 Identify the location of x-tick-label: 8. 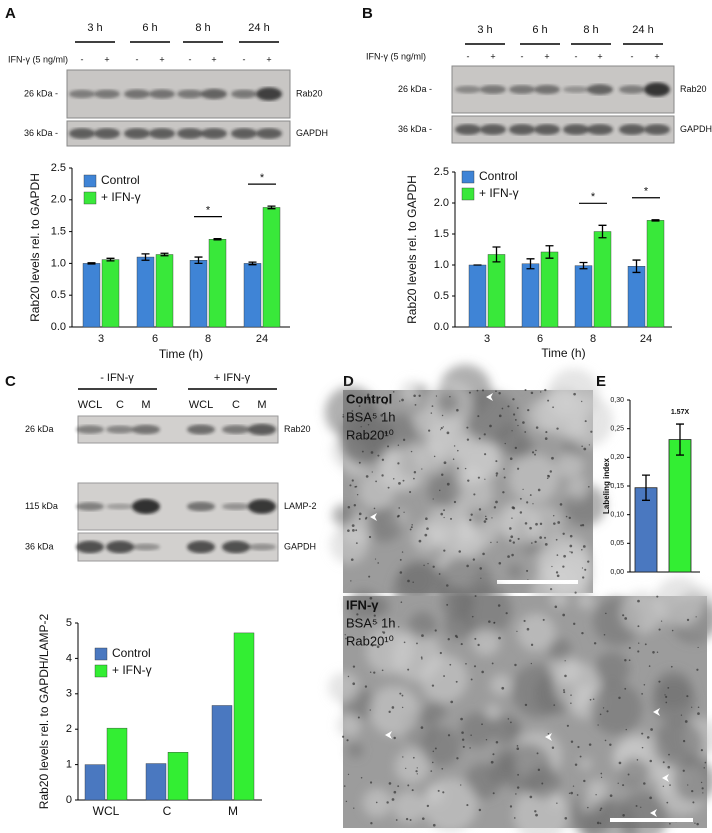
(593, 339).